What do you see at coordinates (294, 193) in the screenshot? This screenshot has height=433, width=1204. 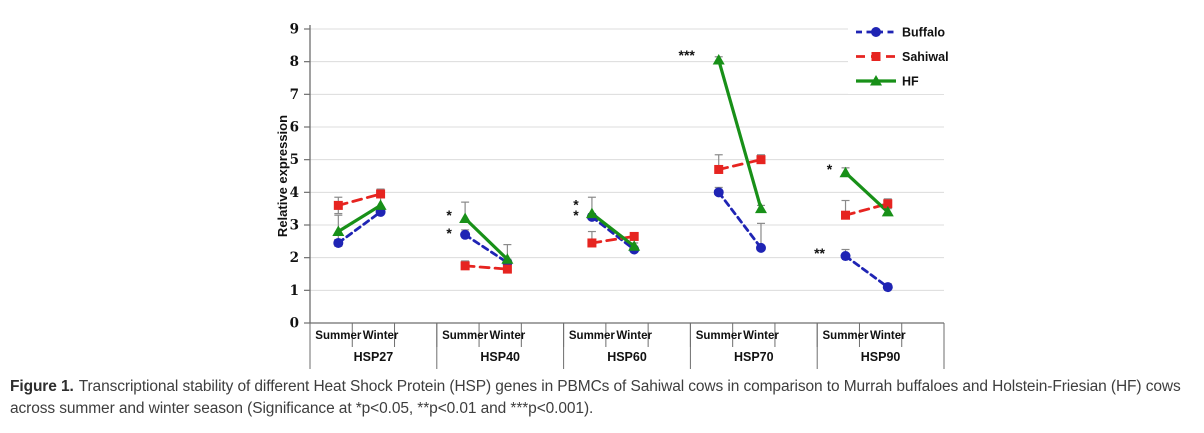 I see `y-tick-label: 4` at bounding box center [294, 193].